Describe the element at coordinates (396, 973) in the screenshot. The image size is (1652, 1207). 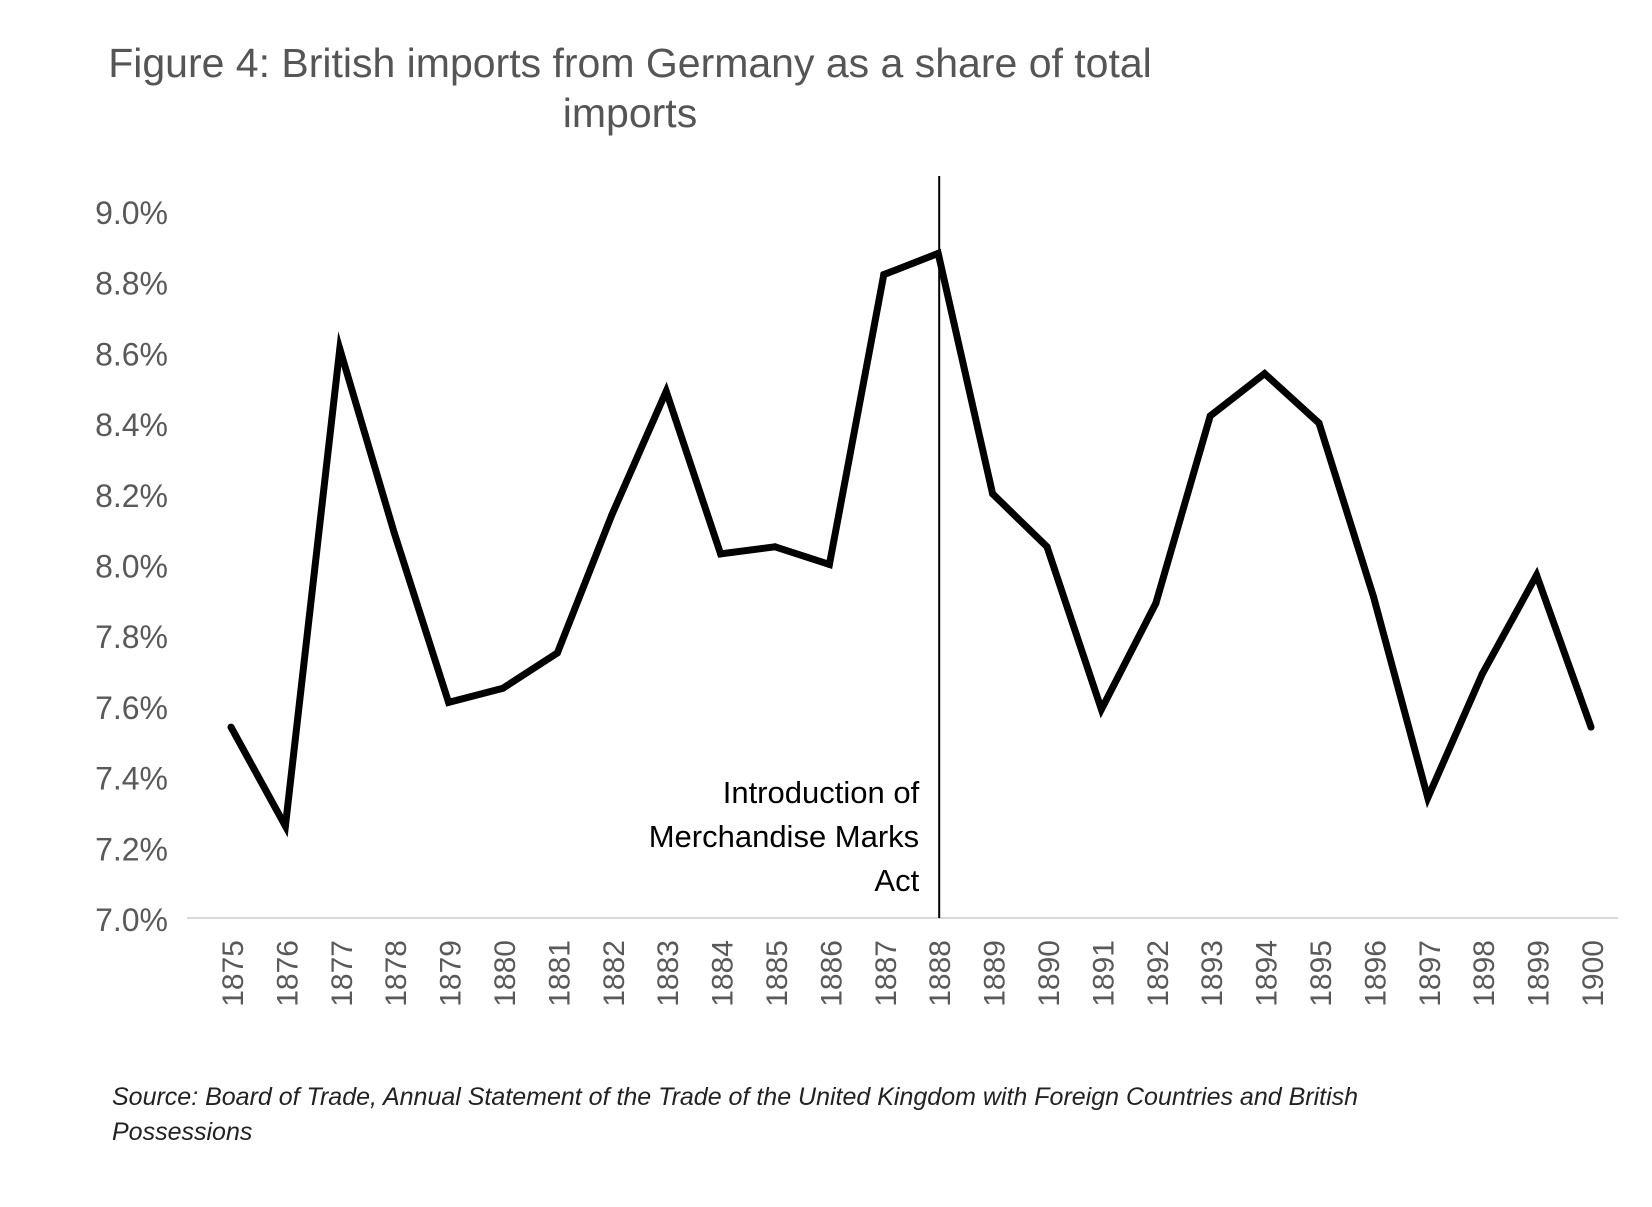
I see `x-tick-label: 1878` at that location.